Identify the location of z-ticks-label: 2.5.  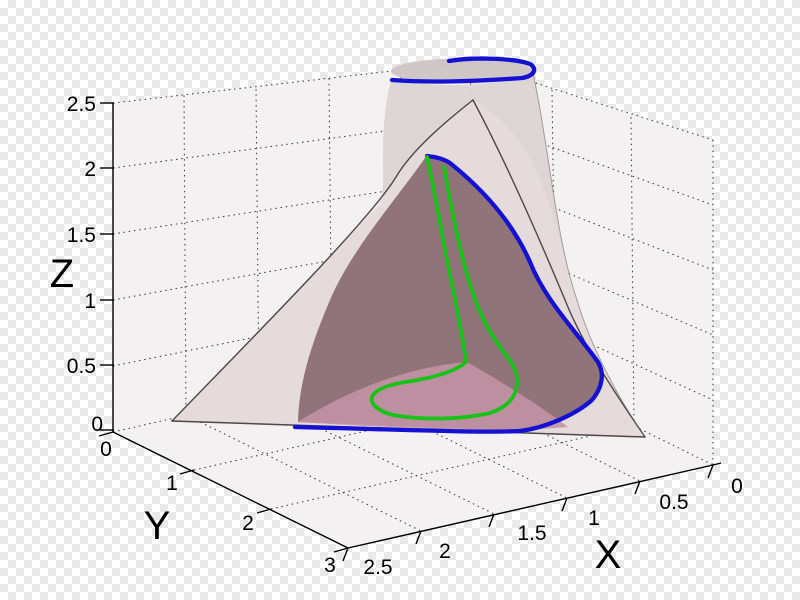
(81, 104).